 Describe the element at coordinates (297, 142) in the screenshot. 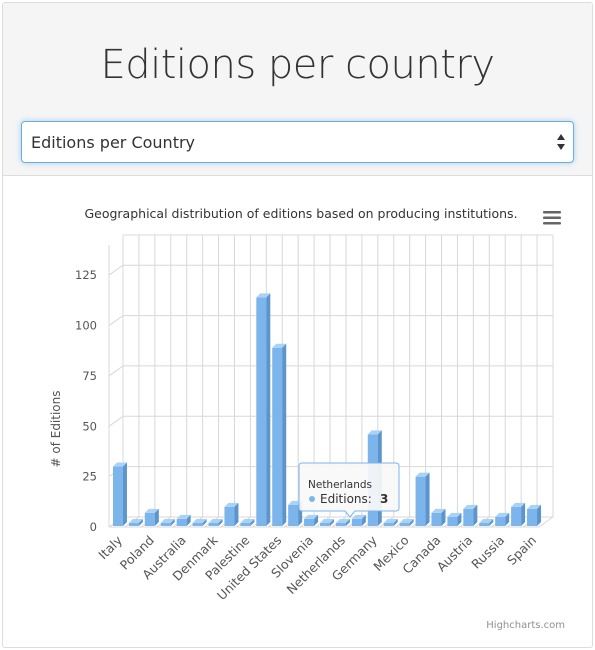

I see `chart-selector-dropdown: Editions per Country` at that location.